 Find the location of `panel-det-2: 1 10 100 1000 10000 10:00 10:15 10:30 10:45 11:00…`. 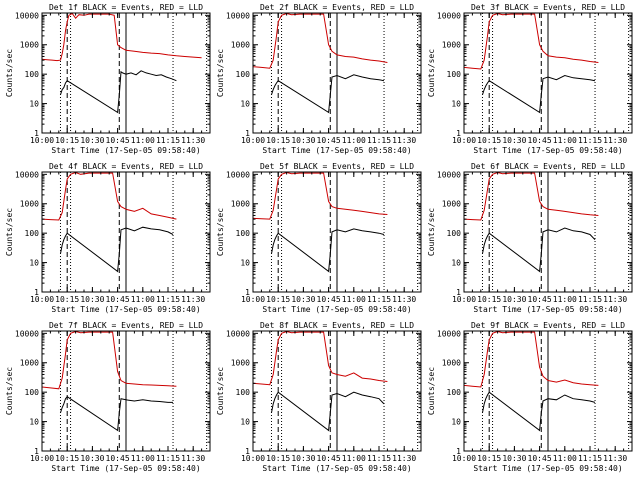

panel-det-2: 1 10 100 1000 10000 10:00 10:15 10:30 10:45 11:00… is located at coordinates (319, 79).